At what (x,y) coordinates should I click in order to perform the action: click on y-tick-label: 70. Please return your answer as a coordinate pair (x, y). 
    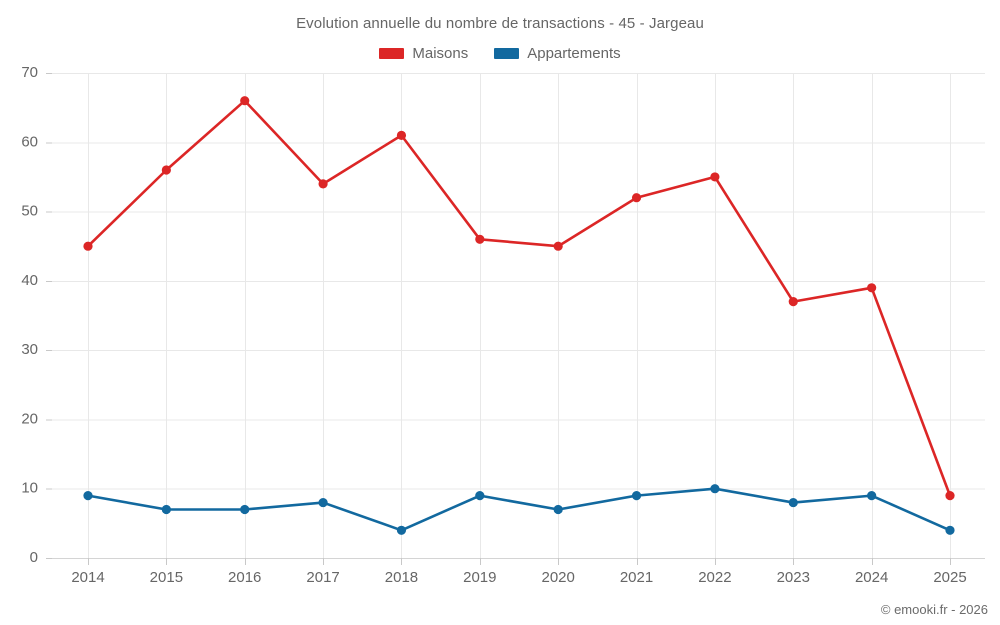
    Looking at the image, I should click on (29, 72).